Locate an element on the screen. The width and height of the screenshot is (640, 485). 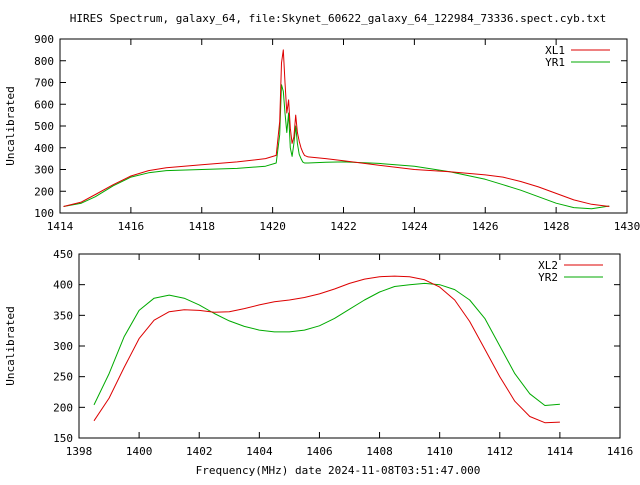
chart2-x-tick-label: 1402 is located at coordinates (199, 451).